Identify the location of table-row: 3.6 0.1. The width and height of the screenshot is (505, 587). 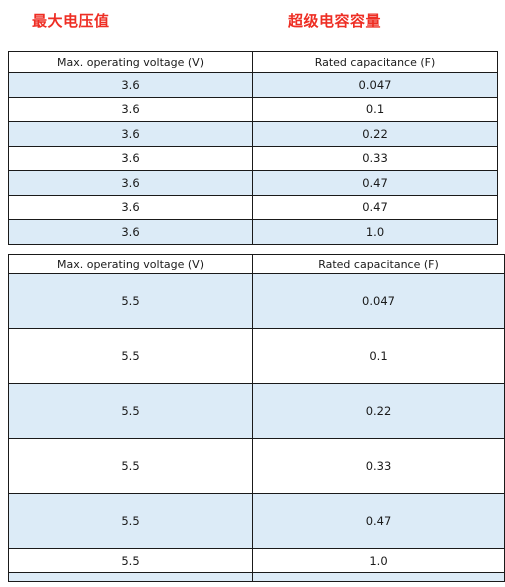
(253, 109).